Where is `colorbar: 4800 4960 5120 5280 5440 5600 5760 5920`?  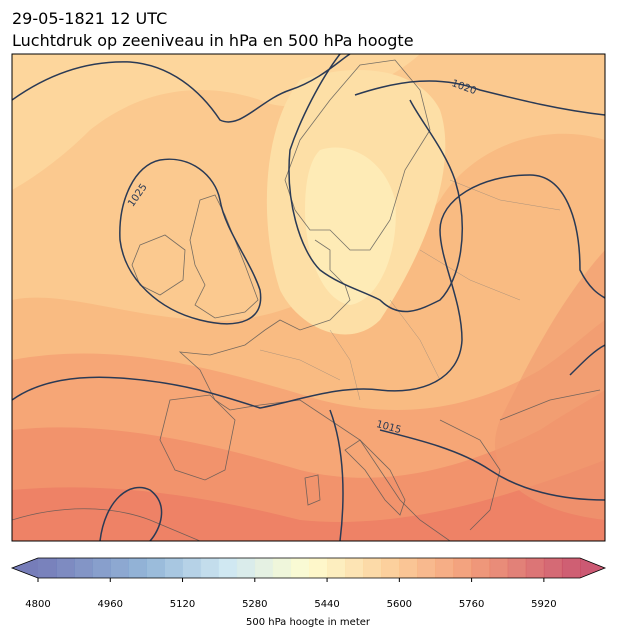
colorbar: 4800 4960 5120 5280 5440 5600 5760 5920 is located at coordinates (308, 583).